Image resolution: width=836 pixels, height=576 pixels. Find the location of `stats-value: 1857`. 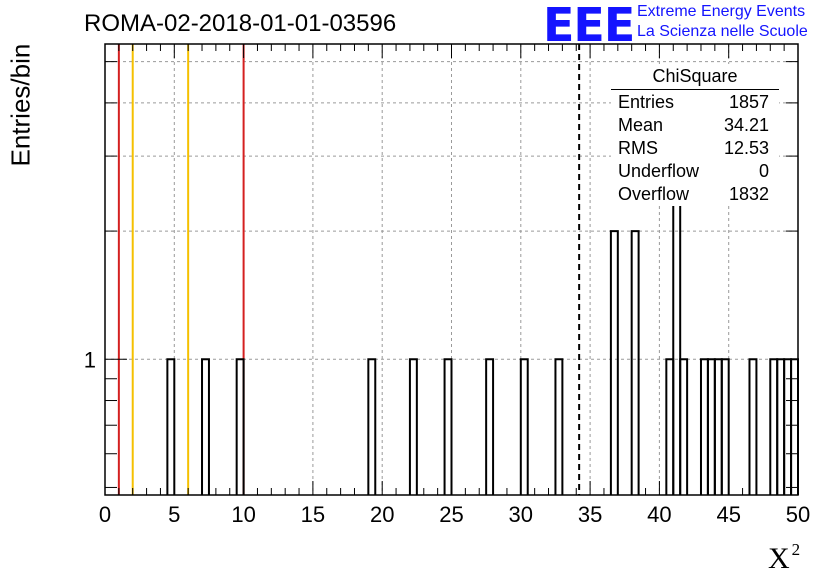

stats-value: 1857 is located at coordinates (748, 102).